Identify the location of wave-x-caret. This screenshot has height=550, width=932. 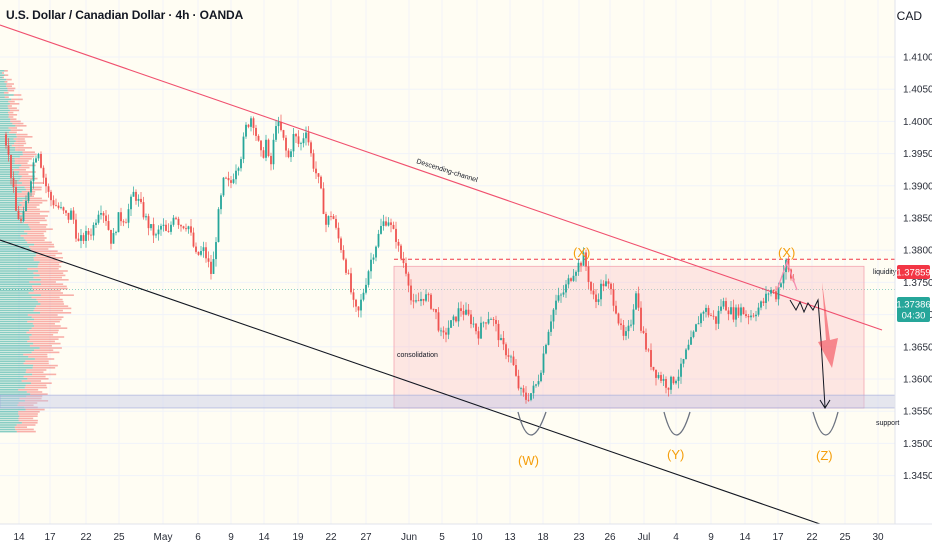
(787, 275).